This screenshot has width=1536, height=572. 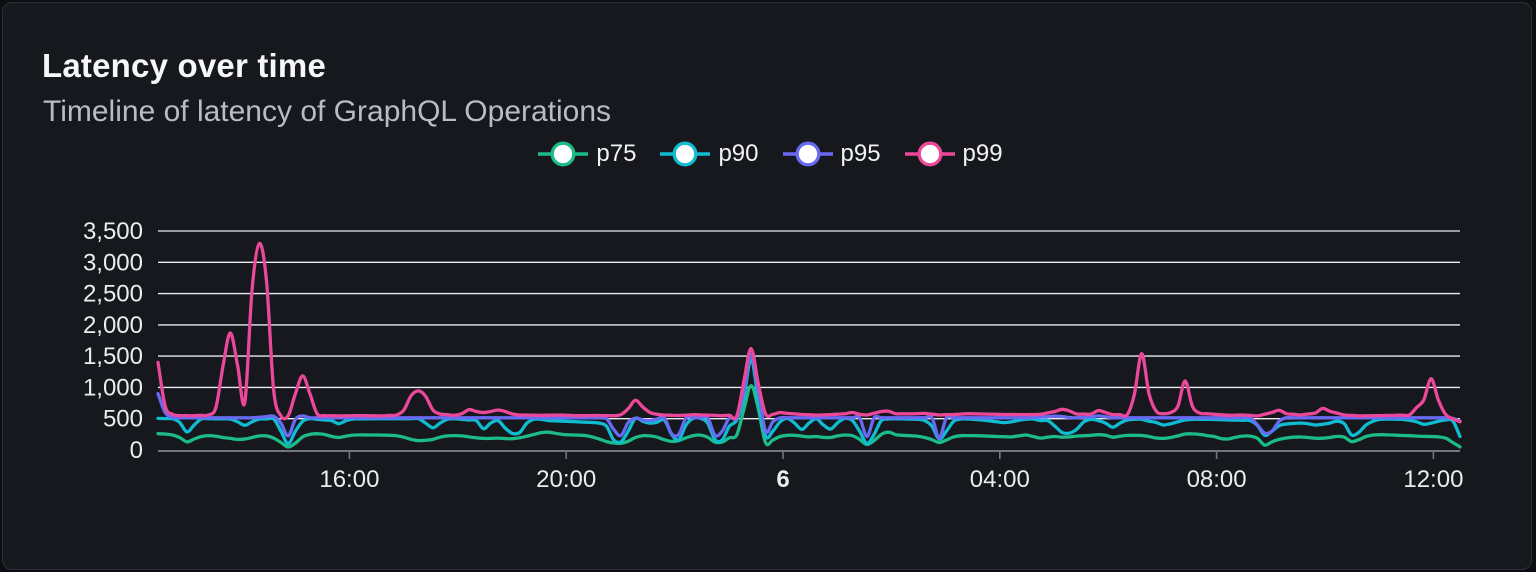 I want to click on svg-text: 12:00, so click(x=1433, y=479).